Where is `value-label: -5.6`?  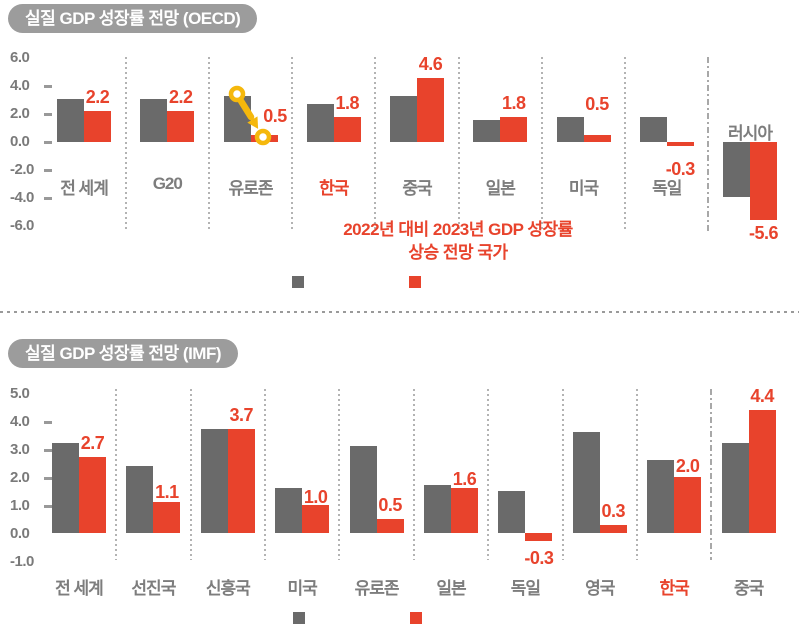
value-label: -5.6 is located at coordinates (764, 233).